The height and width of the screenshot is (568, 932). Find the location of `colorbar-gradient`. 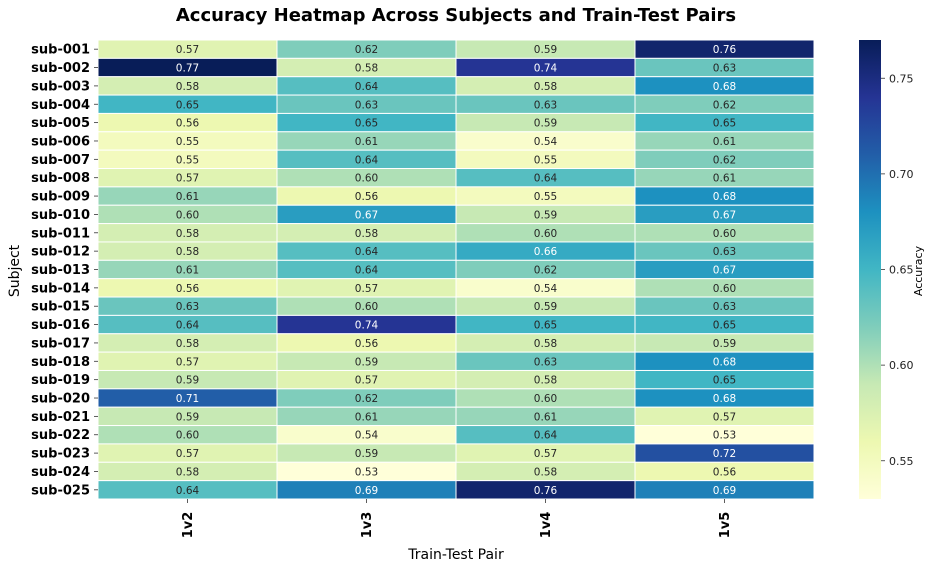

colorbar-gradient is located at coordinates (870, 269).